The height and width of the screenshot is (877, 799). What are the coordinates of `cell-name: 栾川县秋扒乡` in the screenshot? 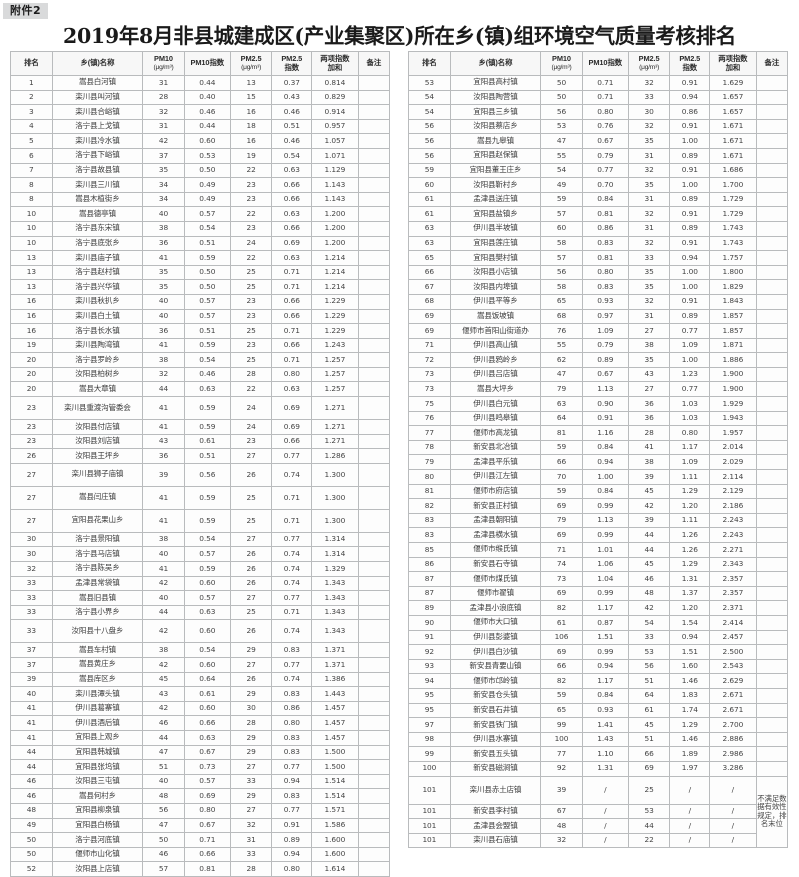 It's located at (97, 301).